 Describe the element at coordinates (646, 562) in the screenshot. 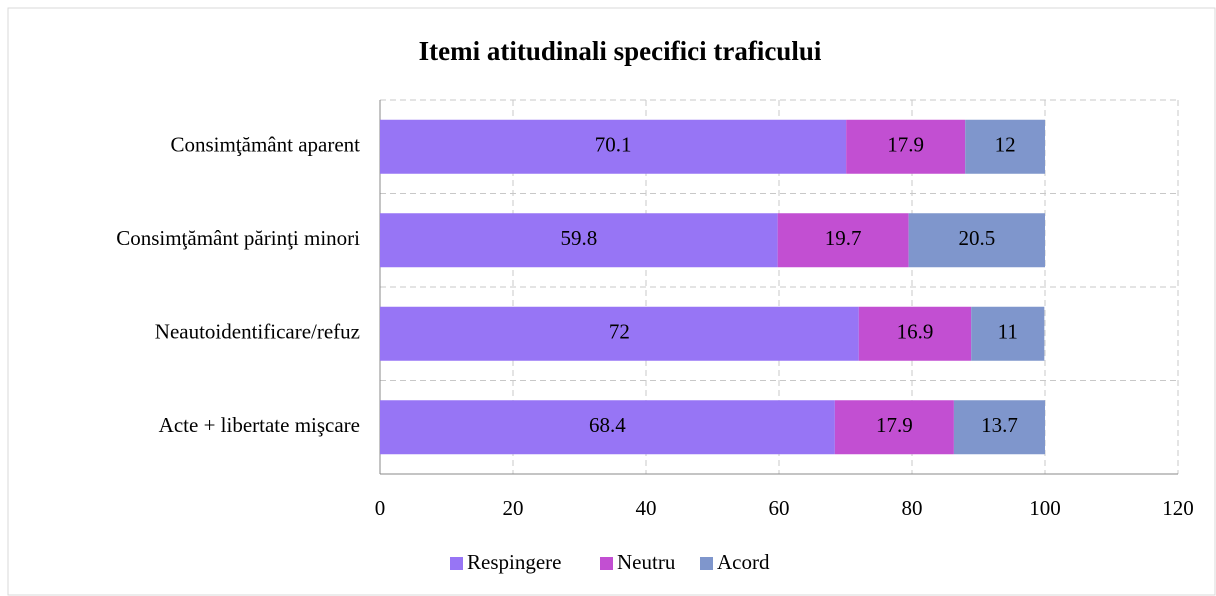

I see `legend-label: Neutru` at that location.